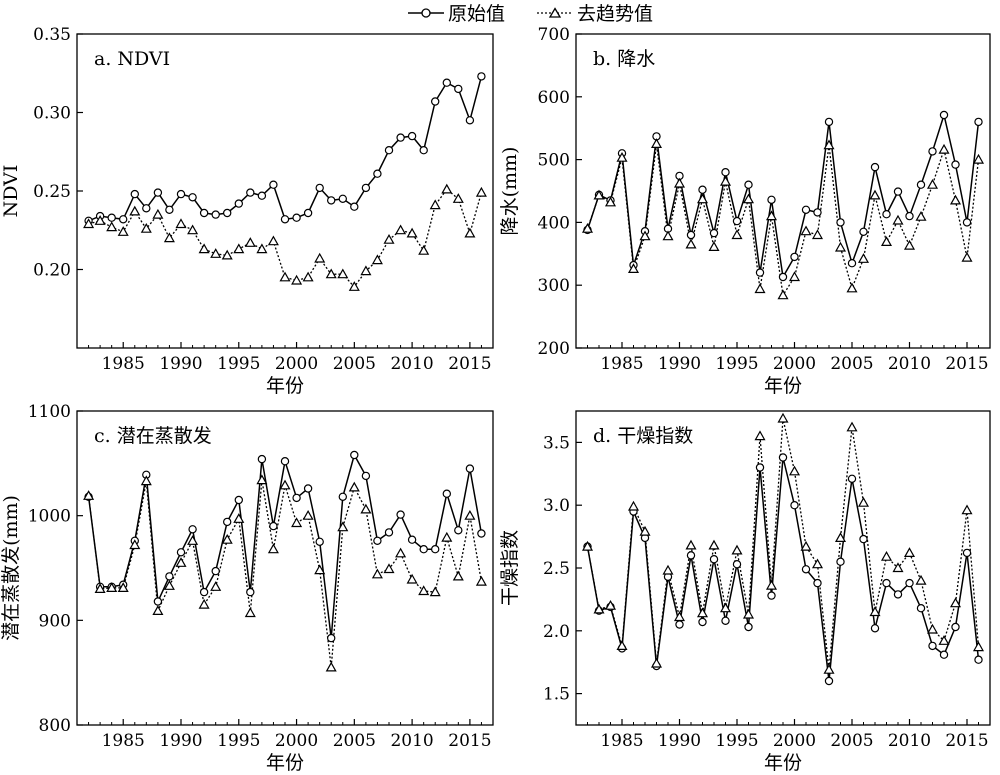 Image resolution: width=1000 pixels, height=775 pixels. I want to click on y-tick-label: 1100, so click(49, 412).